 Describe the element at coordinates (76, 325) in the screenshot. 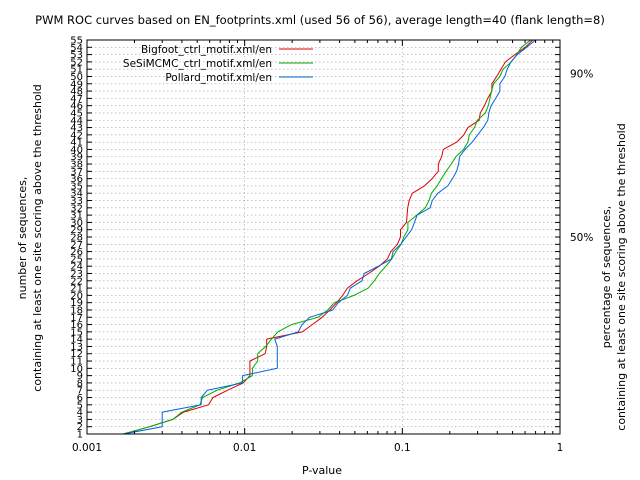

I see `y-tick-label: 16` at that location.